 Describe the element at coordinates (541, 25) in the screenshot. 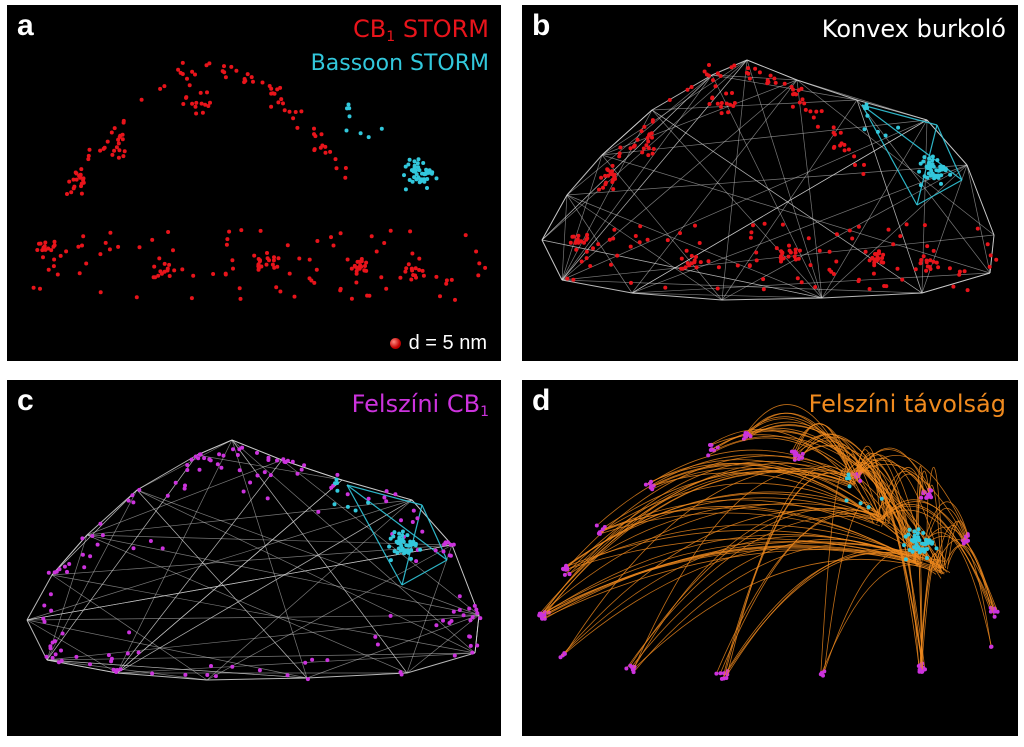

I see `panel-label-b: b` at that location.